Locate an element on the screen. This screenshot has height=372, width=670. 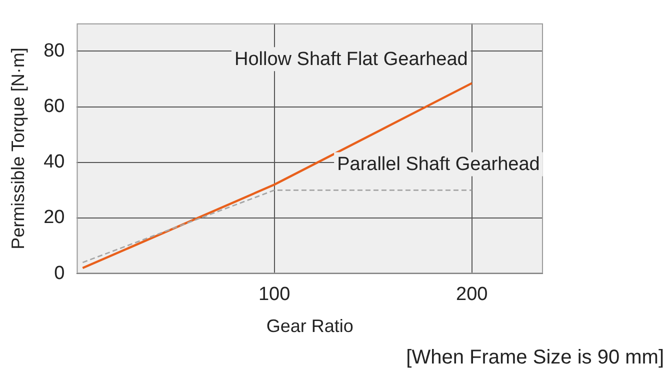
series-label: Hollow Shaft Flat Gearhead is located at coordinates (351, 59).